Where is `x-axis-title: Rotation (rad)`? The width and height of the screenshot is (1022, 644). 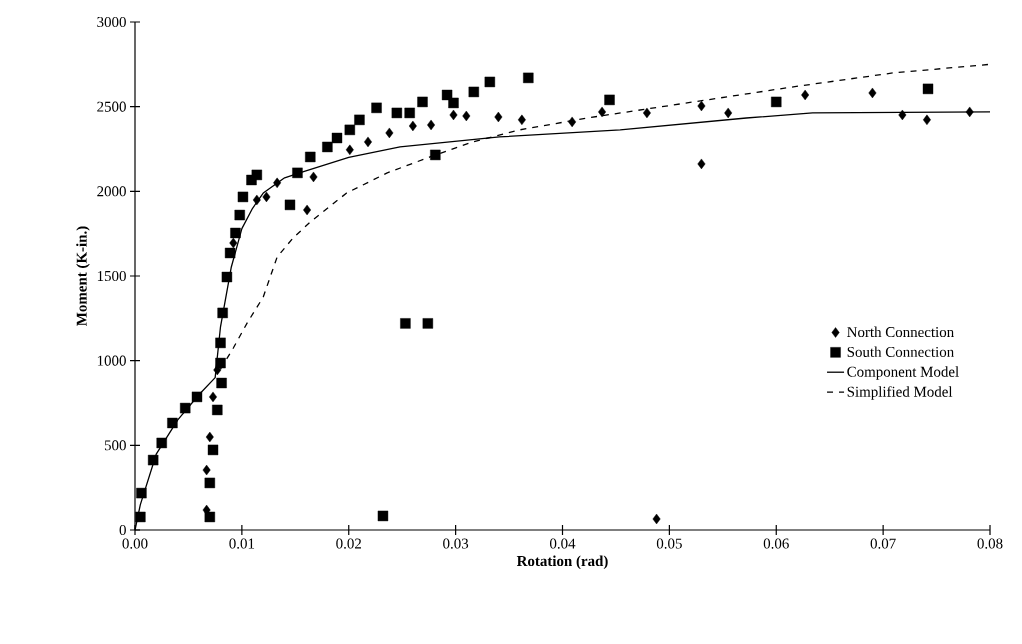 x-axis-title: Rotation (rad) is located at coordinates (562, 562).